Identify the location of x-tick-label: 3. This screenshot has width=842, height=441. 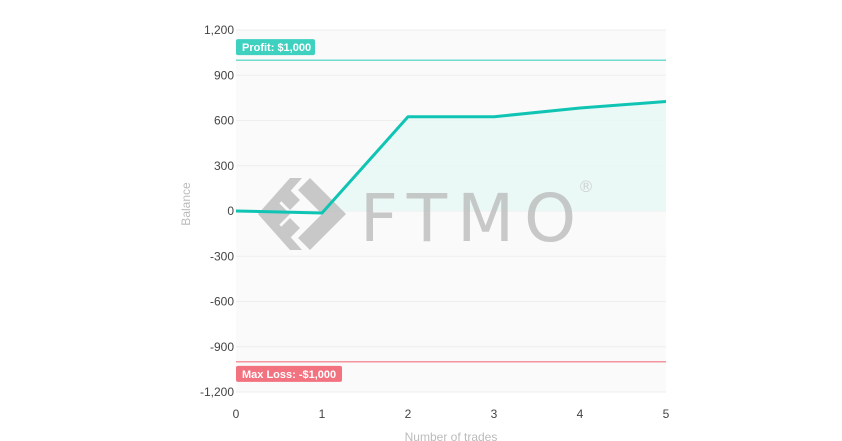
(494, 414).